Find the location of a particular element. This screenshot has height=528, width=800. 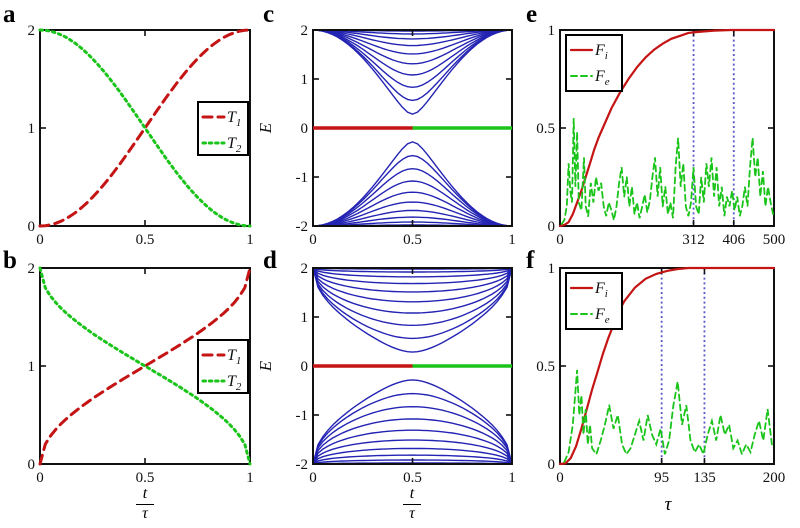

x-tick-label: 406 is located at coordinates (734, 240).